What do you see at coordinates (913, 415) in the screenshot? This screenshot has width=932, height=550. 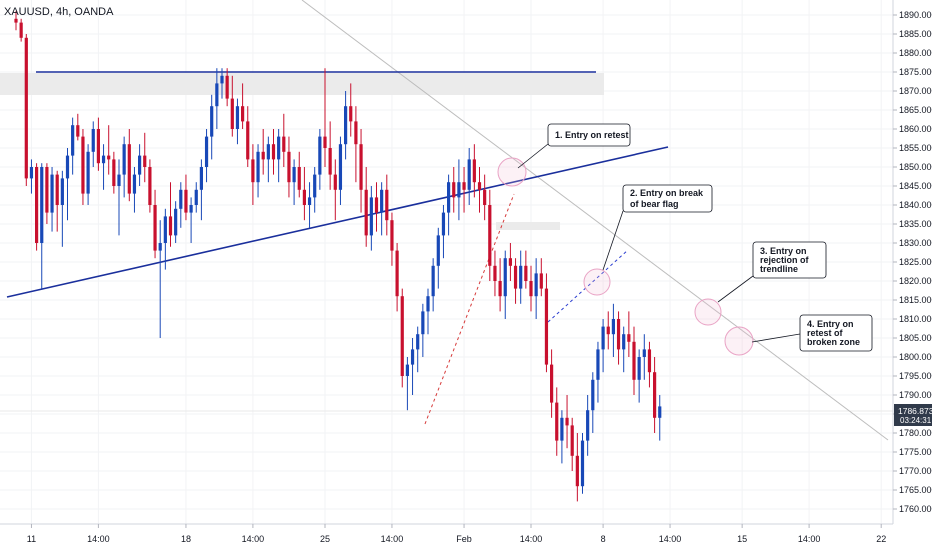 I see `current-price-tag: 1786.873 03:24:31` at bounding box center [913, 415].